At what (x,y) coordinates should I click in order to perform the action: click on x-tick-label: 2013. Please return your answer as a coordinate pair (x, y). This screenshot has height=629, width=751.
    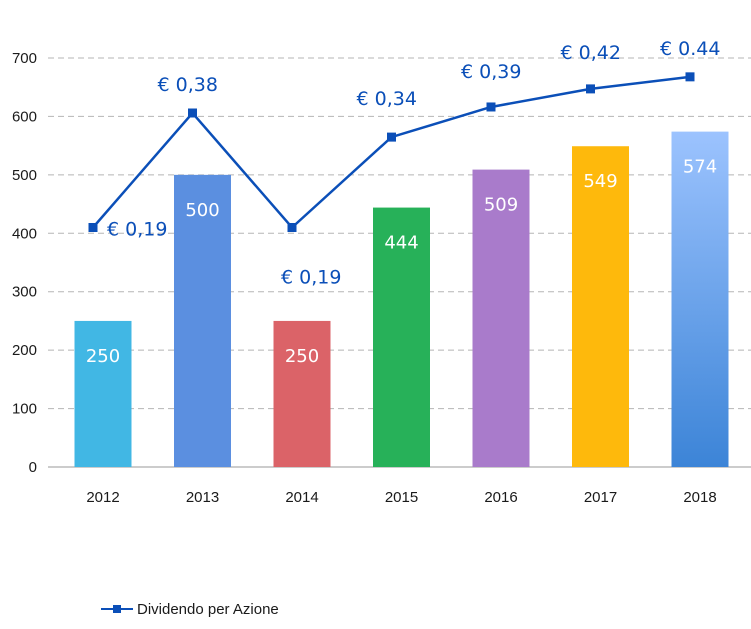
    Looking at the image, I should click on (202, 497).